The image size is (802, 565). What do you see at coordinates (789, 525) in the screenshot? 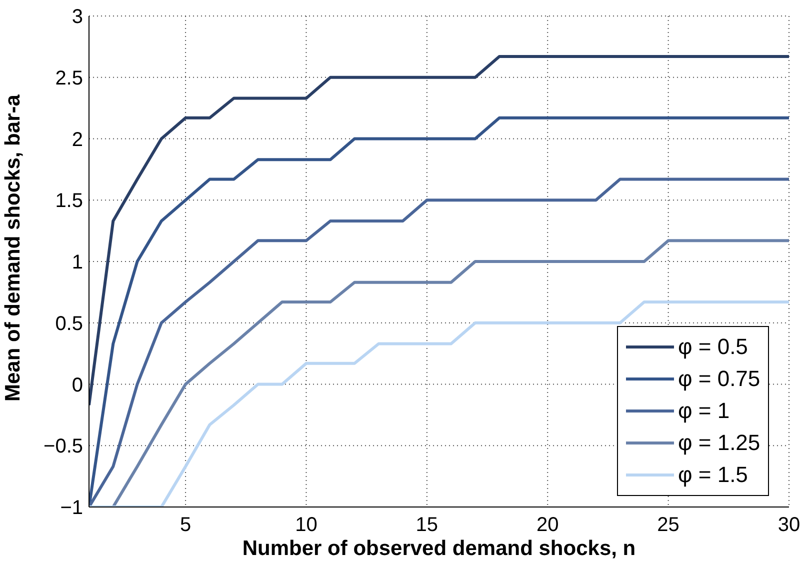
I see `x-tick-label: 30` at bounding box center [789, 525].